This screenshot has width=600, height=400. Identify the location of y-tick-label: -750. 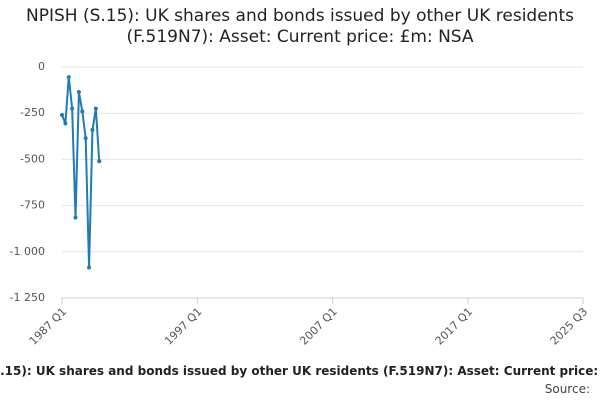
(32, 205).